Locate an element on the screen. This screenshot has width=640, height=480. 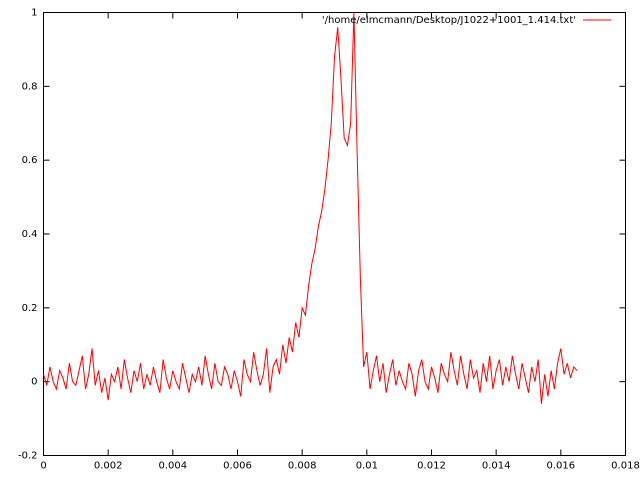
x-tick-label: 0.006 is located at coordinates (237, 466).